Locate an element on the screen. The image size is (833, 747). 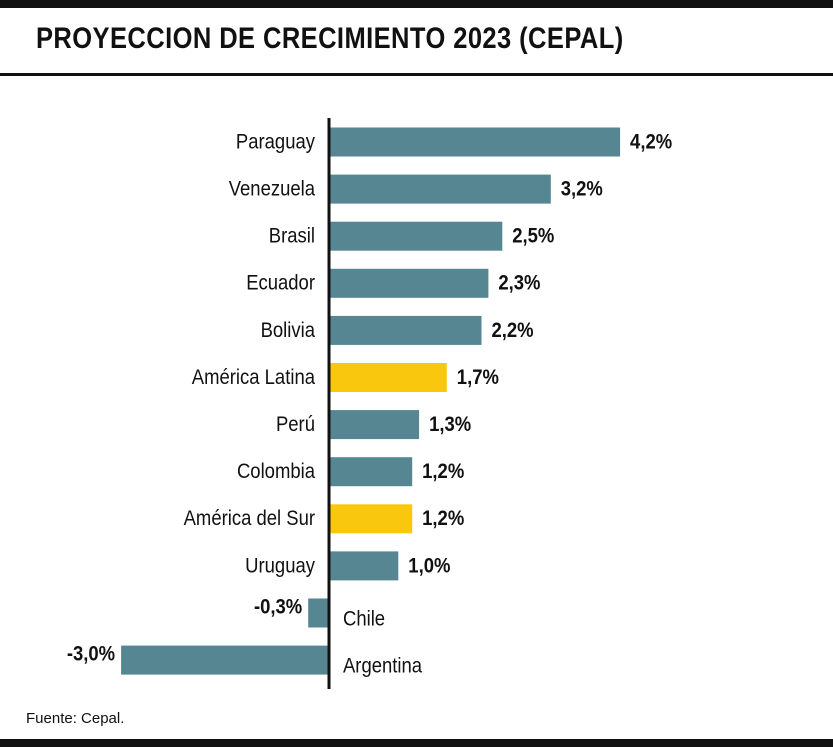
bar-paraguay is located at coordinates (475, 142).